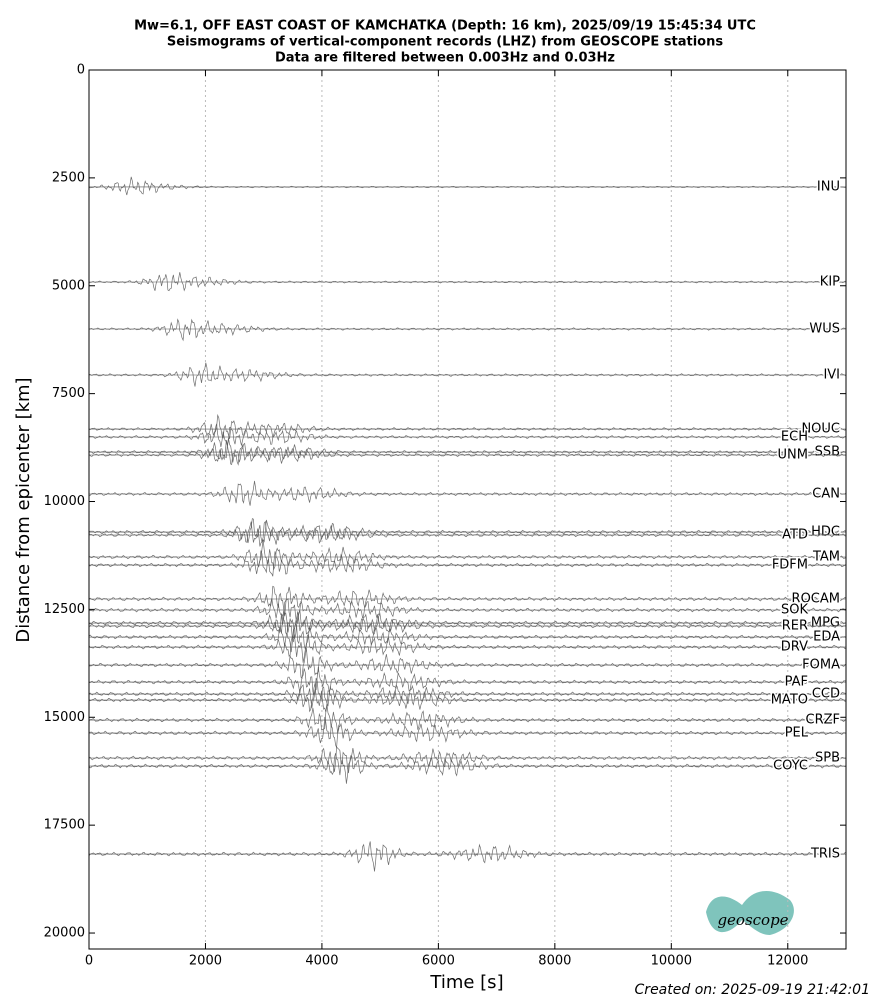 This screenshot has height=1000, width=890. I want to click on station-label: SPB, so click(827, 758).